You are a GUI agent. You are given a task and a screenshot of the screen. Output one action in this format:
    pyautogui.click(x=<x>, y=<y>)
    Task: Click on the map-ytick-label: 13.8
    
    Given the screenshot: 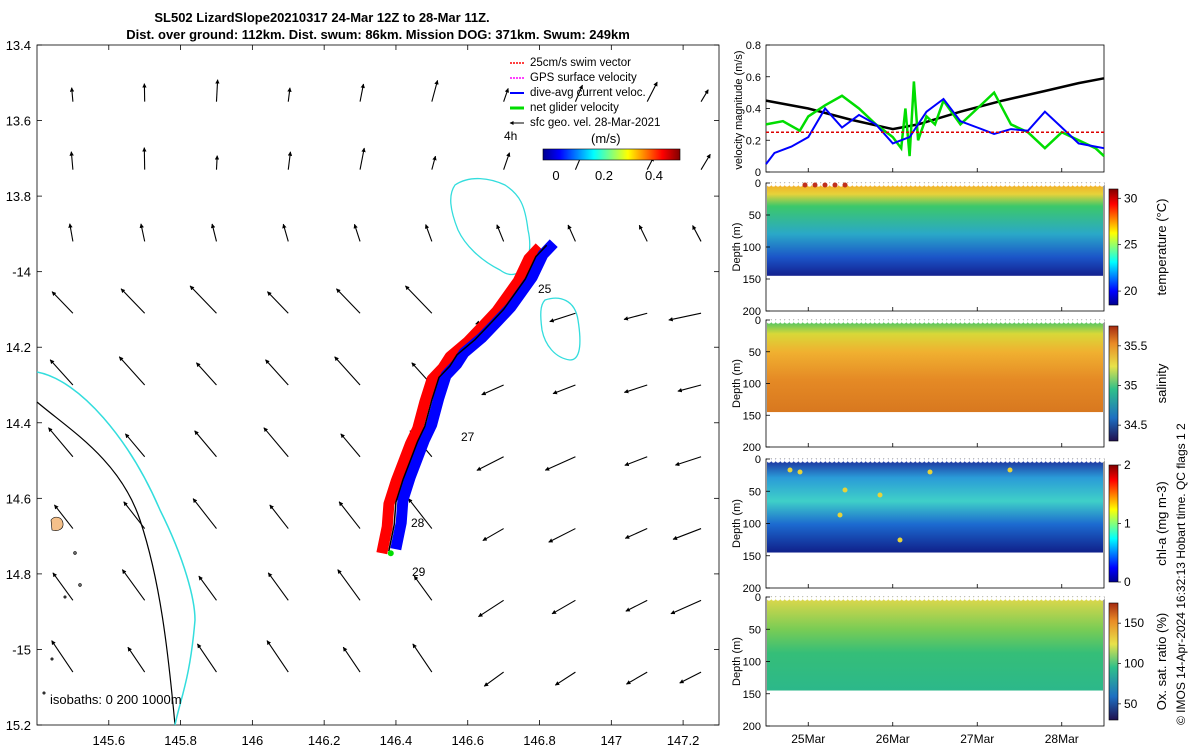 What is the action you would take?
    pyautogui.click(x=18, y=196)
    